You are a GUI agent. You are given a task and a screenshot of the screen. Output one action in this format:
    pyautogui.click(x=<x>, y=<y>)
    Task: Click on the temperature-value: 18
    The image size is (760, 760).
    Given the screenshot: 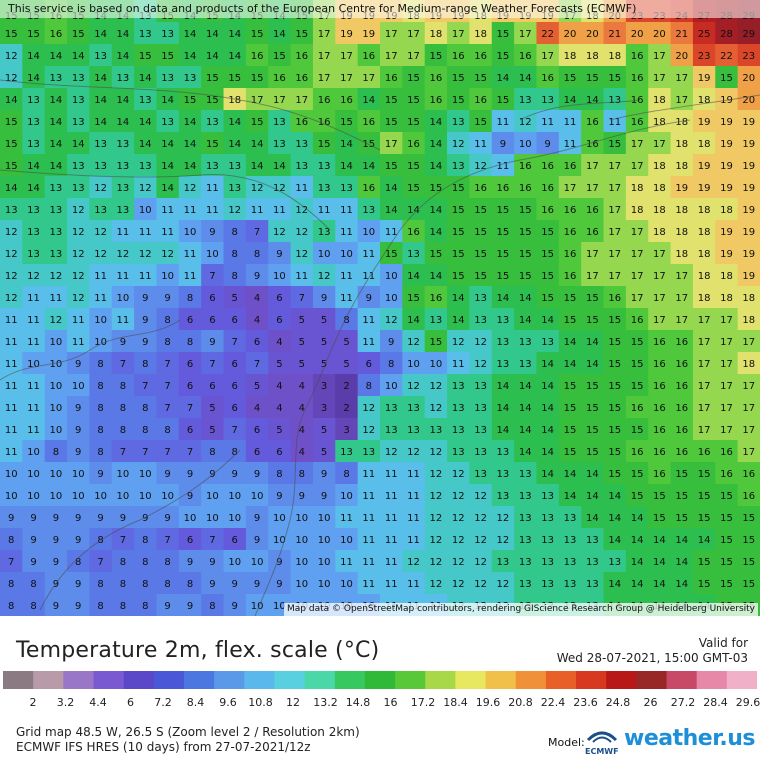 What is the action you would take?
    pyautogui.click(x=681, y=144)
    